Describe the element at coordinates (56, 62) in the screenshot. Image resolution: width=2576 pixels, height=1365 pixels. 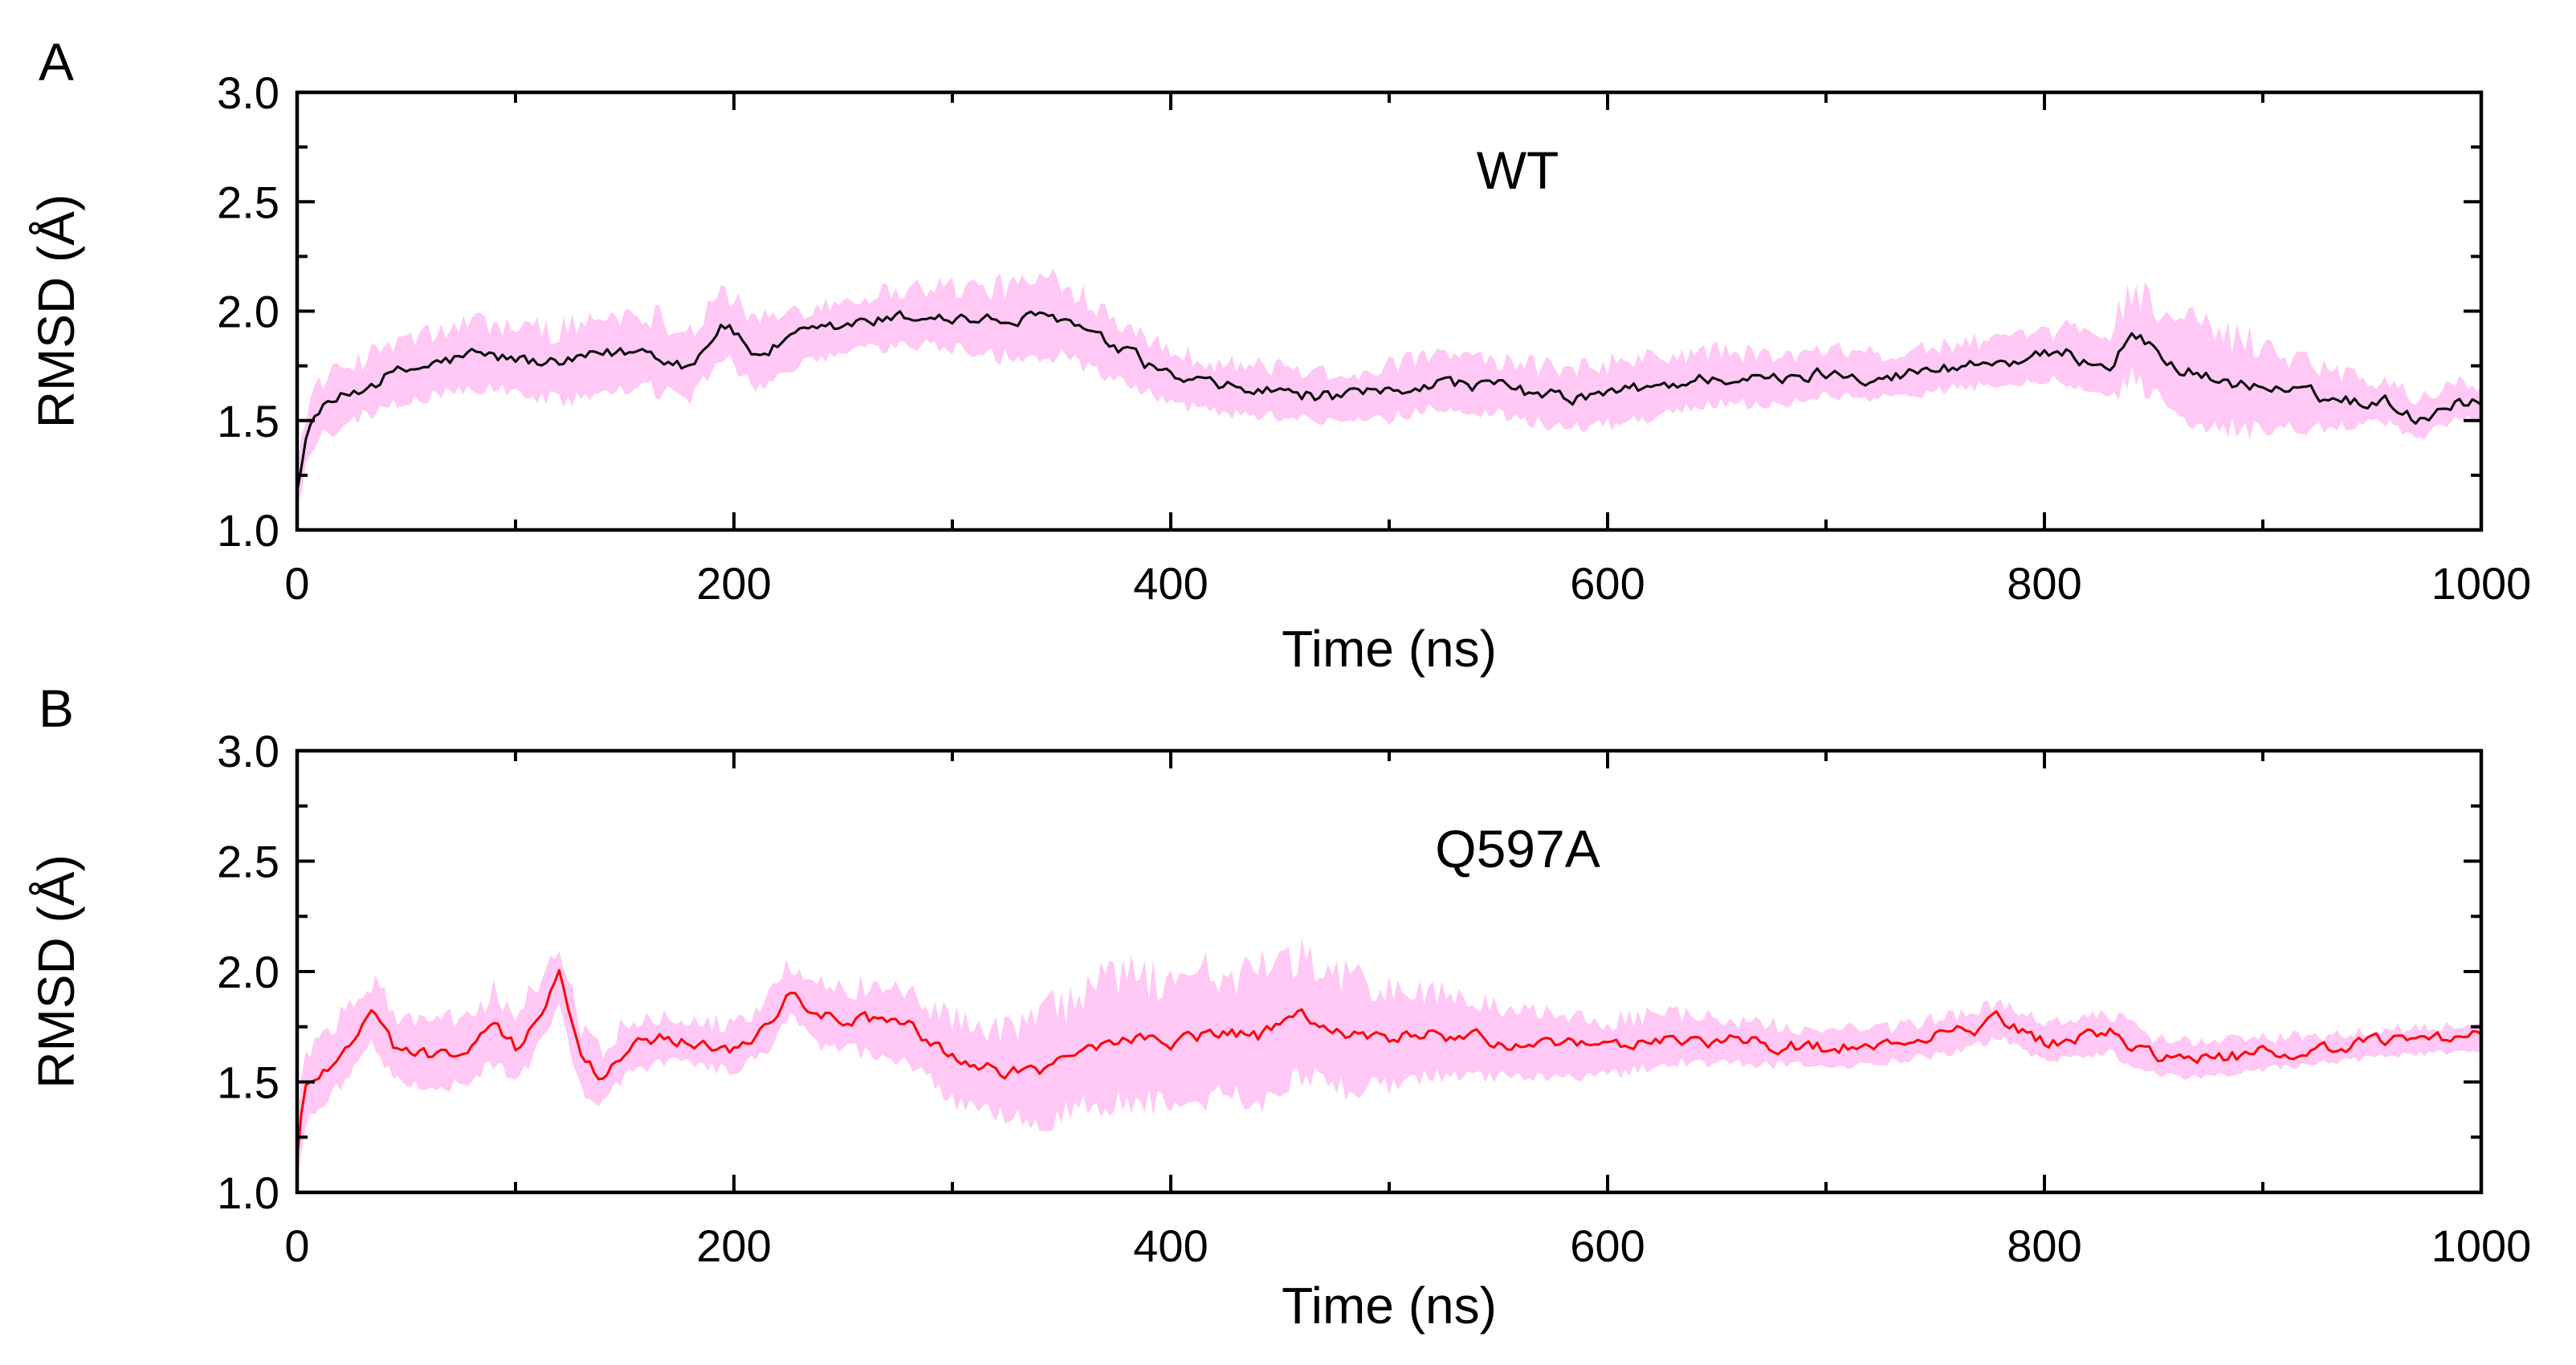
I see `panel-letter: A` at that location.